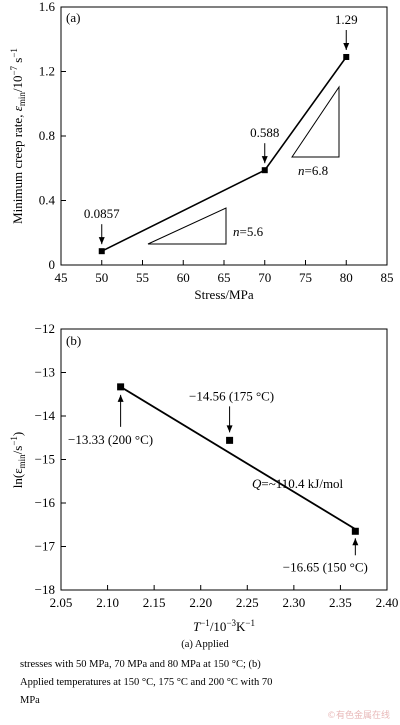 This screenshot has width=400, height=725. I want to click on x-tick-label: 85, so click(387, 277).